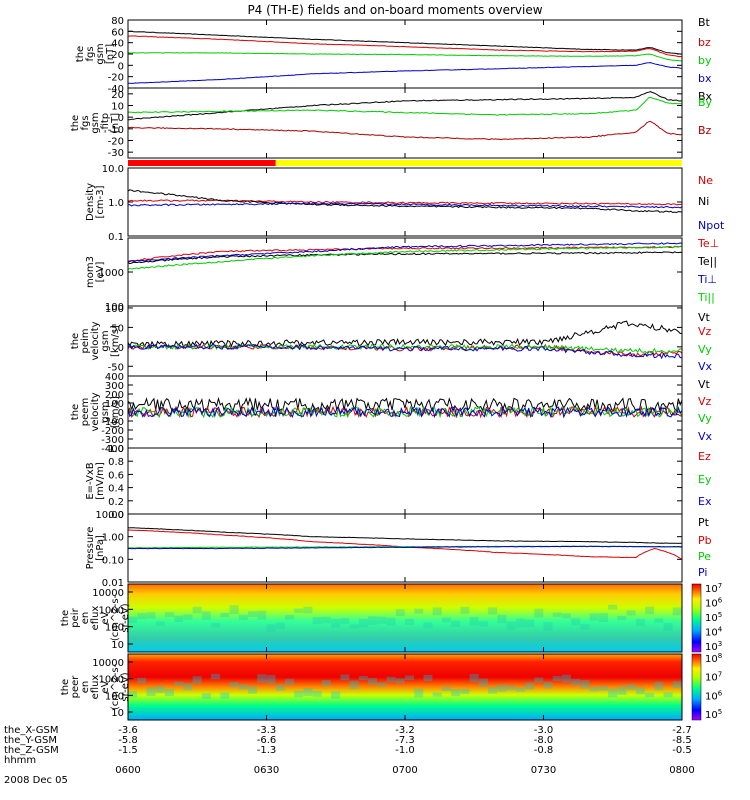 Image resolution: width=750 pixels, height=800 pixels. What do you see at coordinates (116, 462) in the screenshot?
I see `y-tick-label: 0.8` at bounding box center [116, 462].